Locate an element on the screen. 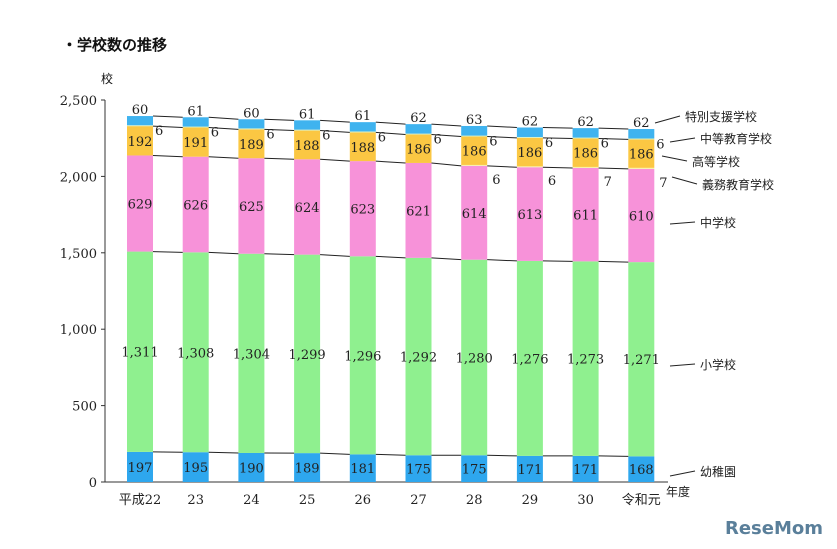  data-label: 181 is located at coordinates (362, 469).